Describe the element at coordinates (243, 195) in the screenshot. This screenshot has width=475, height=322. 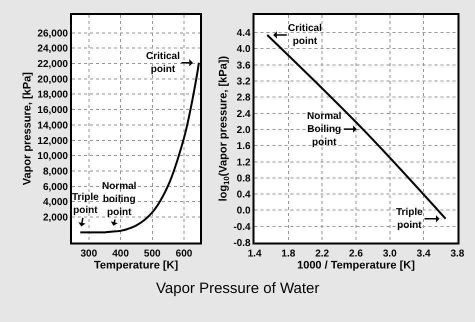
I see `y-tick-label: 0.4` at that location.